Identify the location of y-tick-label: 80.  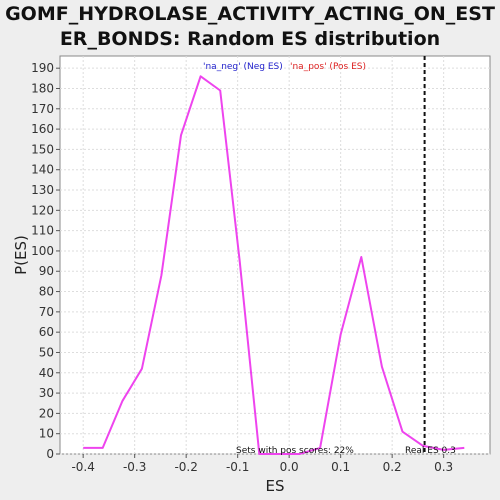
(46, 292).